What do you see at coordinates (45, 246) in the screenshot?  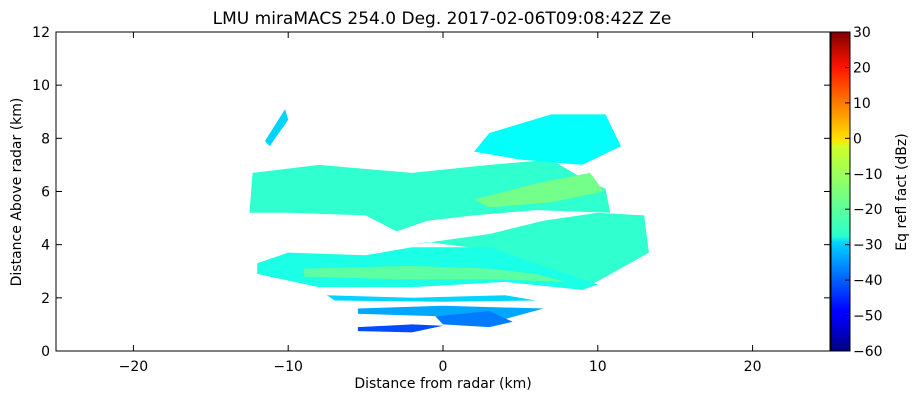 I see `y-tick-label: 4` at bounding box center [45, 246].